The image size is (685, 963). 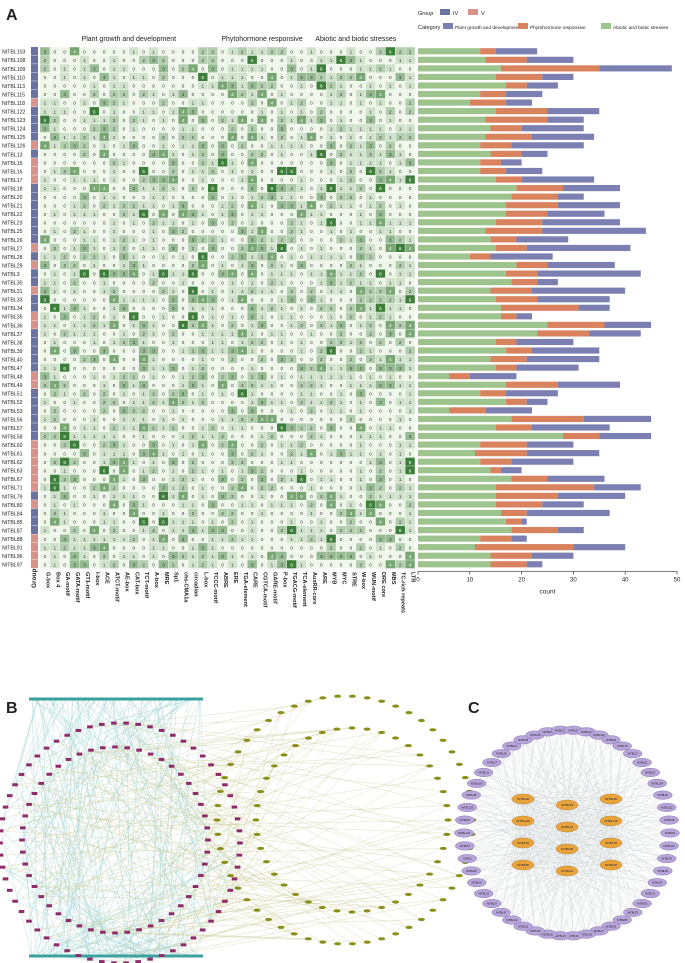 What do you see at coordinates (34, 470) in the screenshot?
I see `group-cell` at bounding box center [34, 470].